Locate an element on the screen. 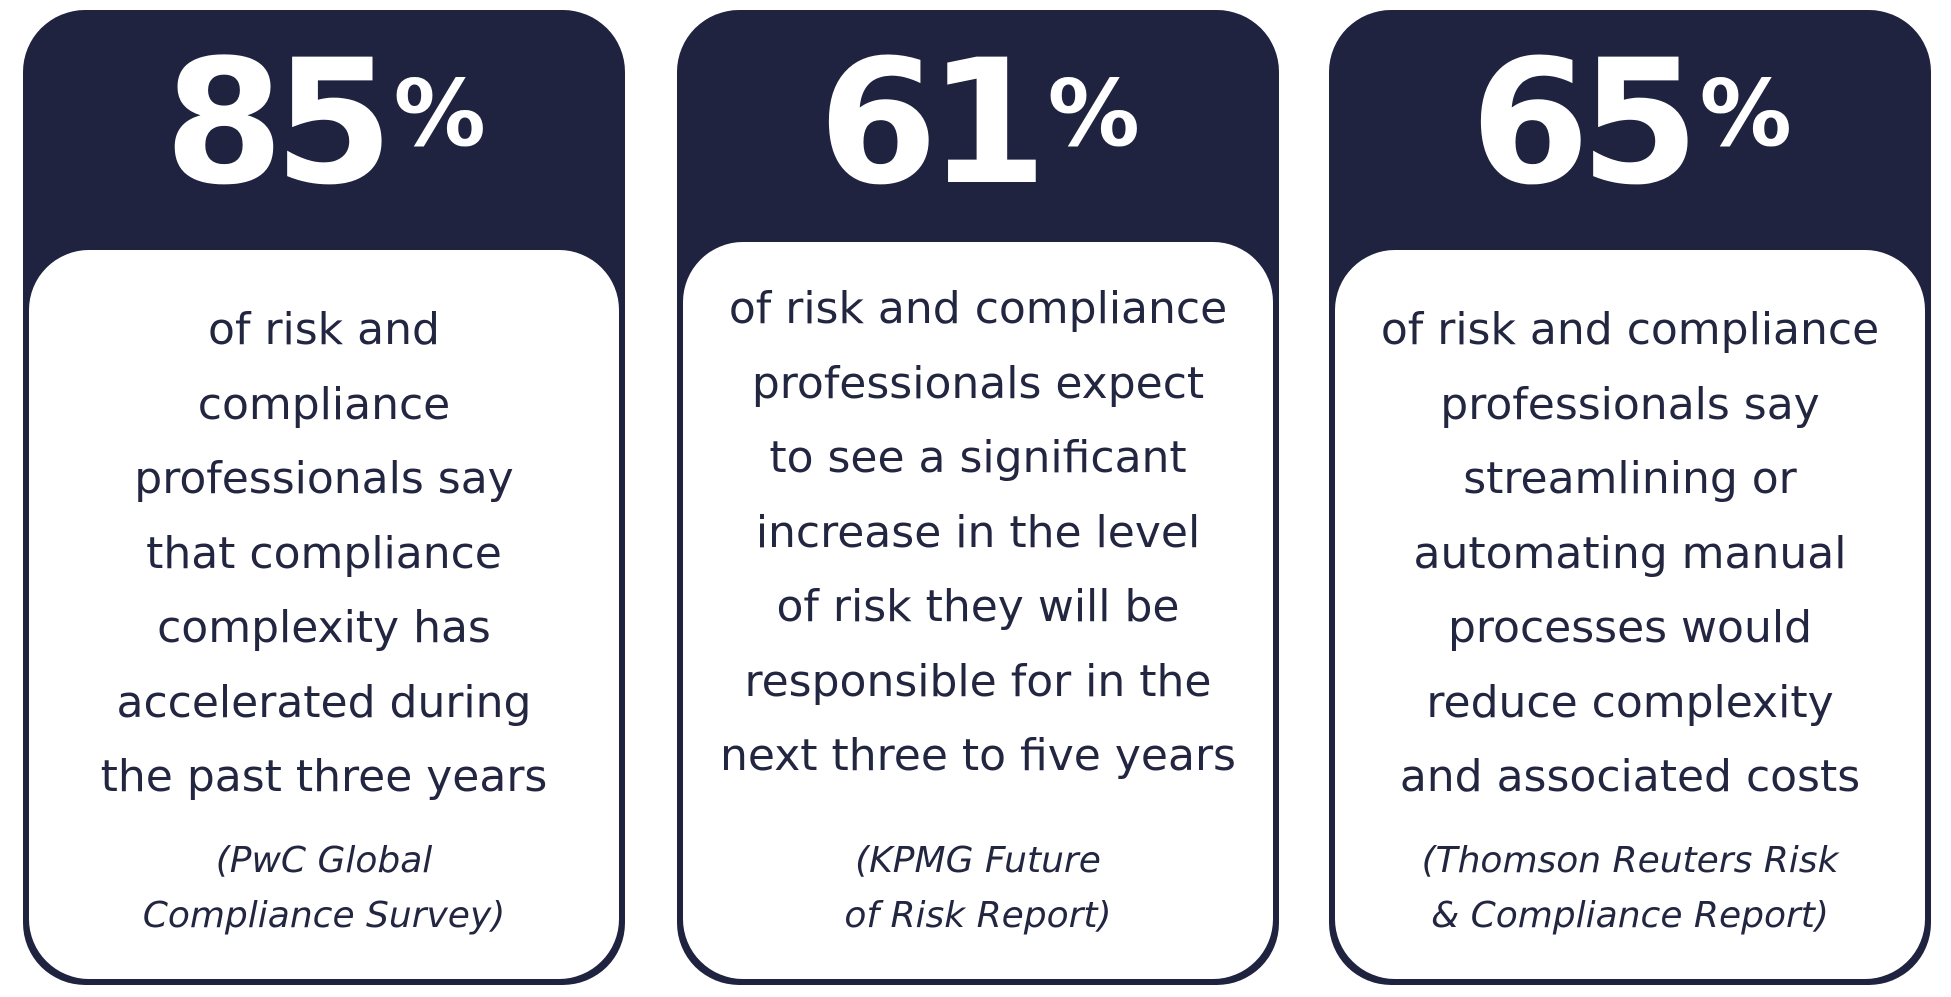  description-line: processes would is located at coordinates (1629, 627).